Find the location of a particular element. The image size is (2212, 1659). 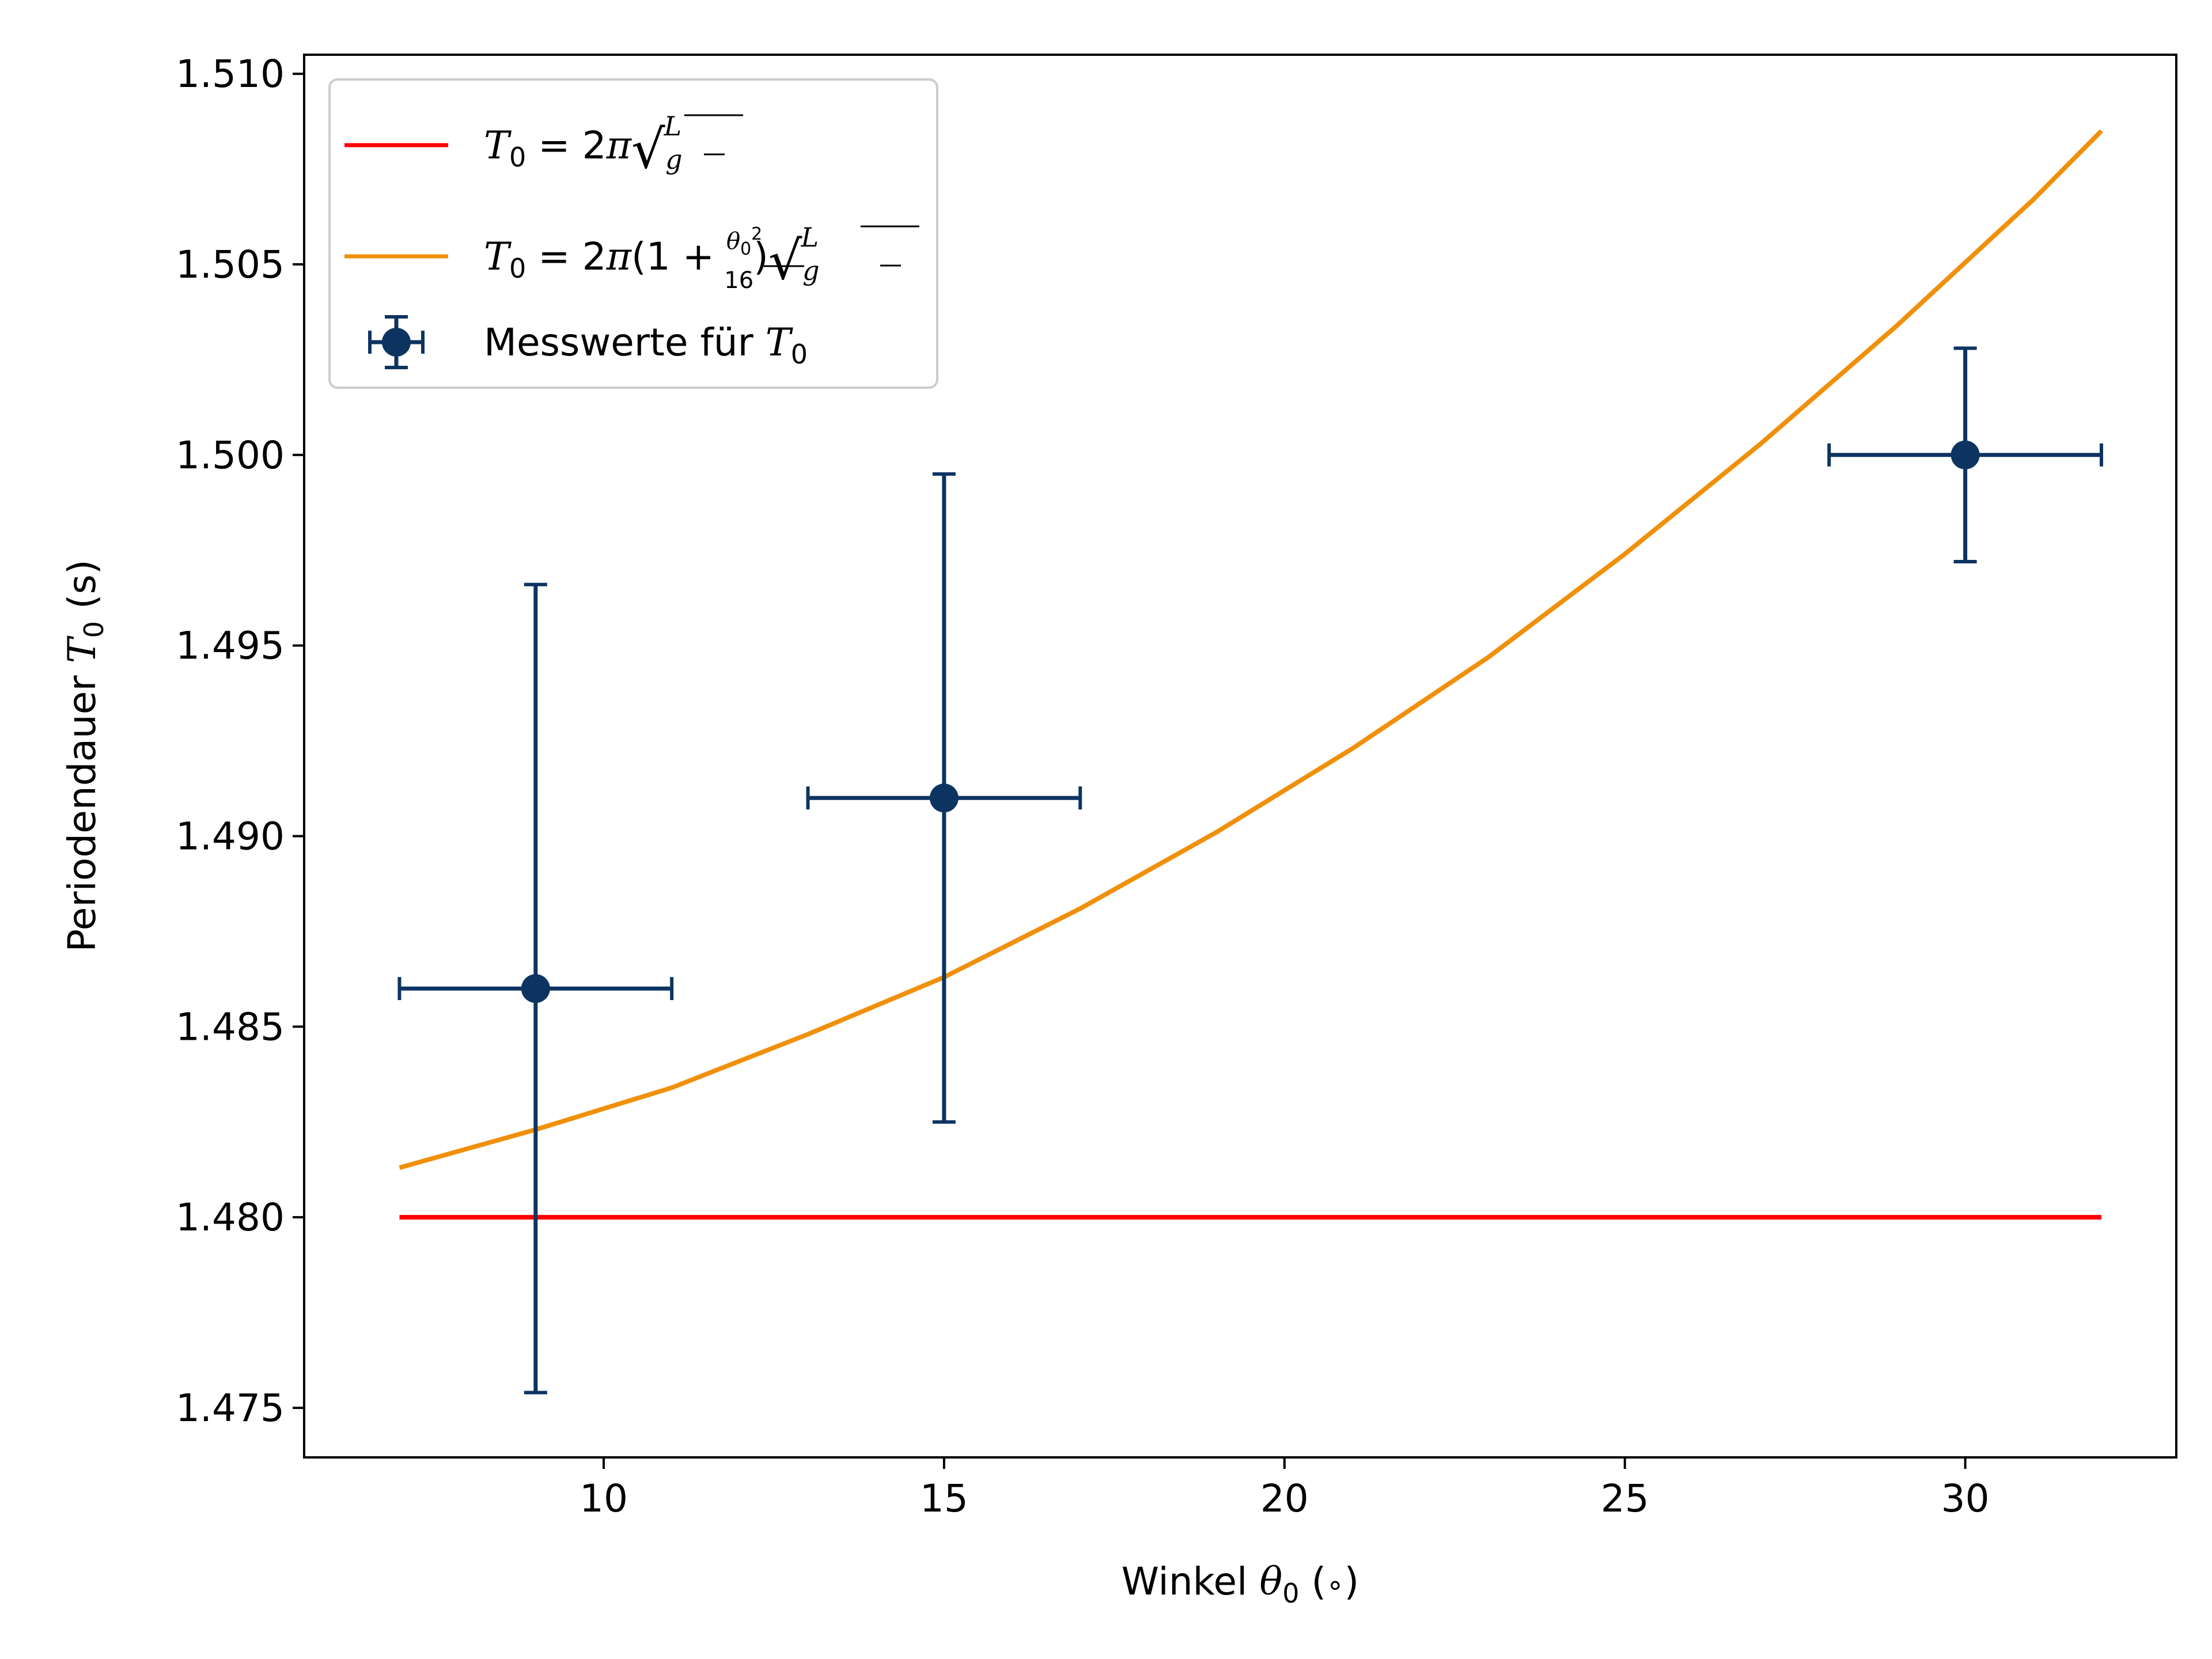

legend-entry-2: T0 = 2π(1 + θ02 16)√L g is located at coordinates (652, 258).